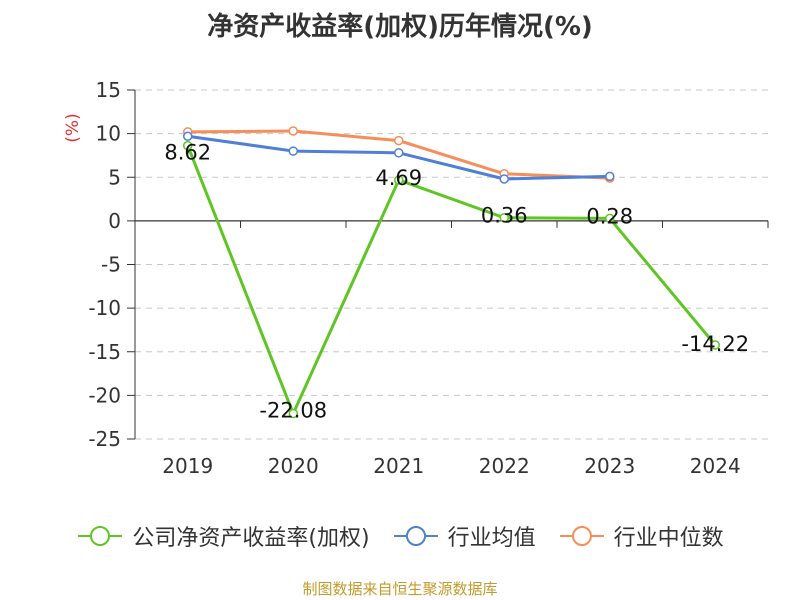 The image size is (800, 600). I want to click on legend-marker-company-roe, so click(100, 536).